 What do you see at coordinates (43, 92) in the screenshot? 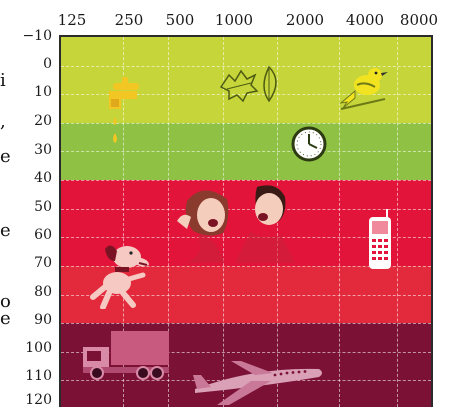
I see `y-tick-label: 10` at bounding box center [43, 92].